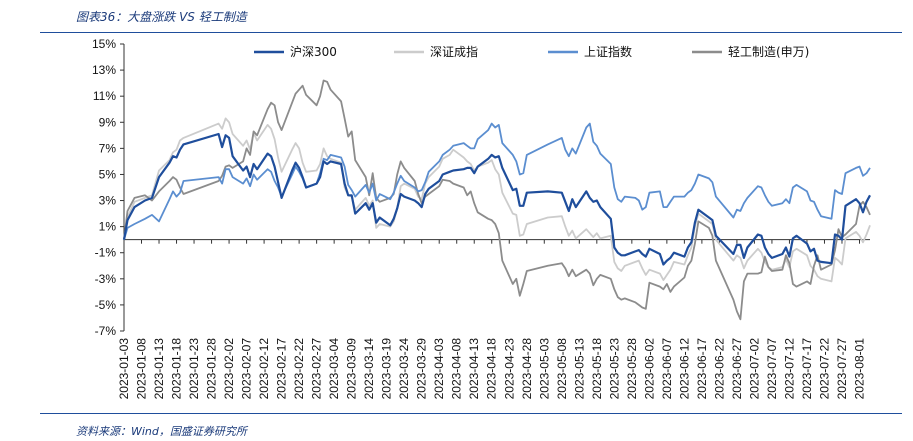 This screenshot has height=441, width=913. I want to click on x-tick-label: 2023-01-03, so click(124, 369).